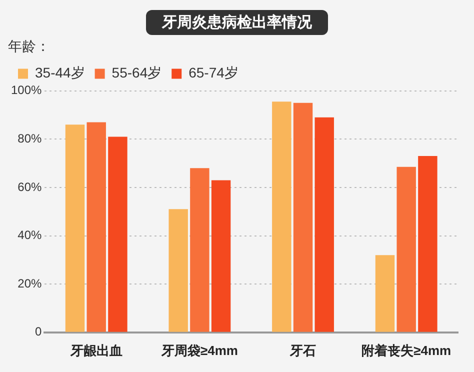 This screenshot has width=474, height=372. Describe the element at coordinates (38, 331) in the screenshot. I see `y-tick-label: 0` at that location.